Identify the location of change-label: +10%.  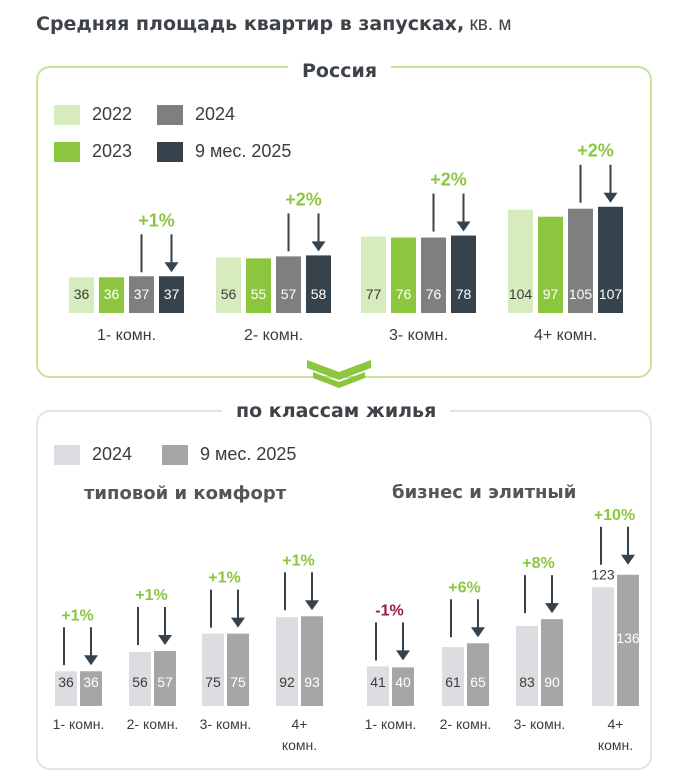
(614, 515).